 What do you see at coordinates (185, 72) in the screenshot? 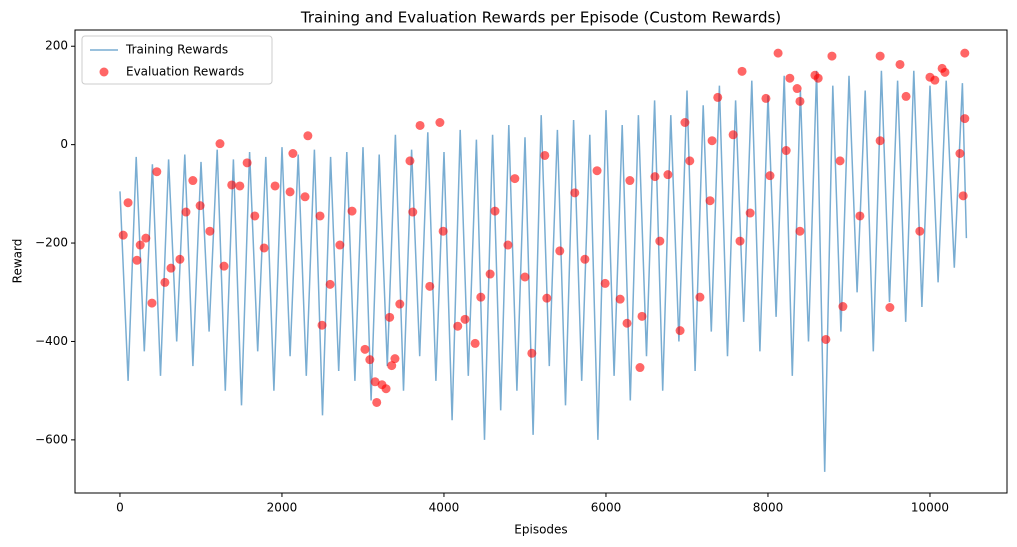
I see `legend-label: Evaluation Rewards` at bounding box center [185, 72].